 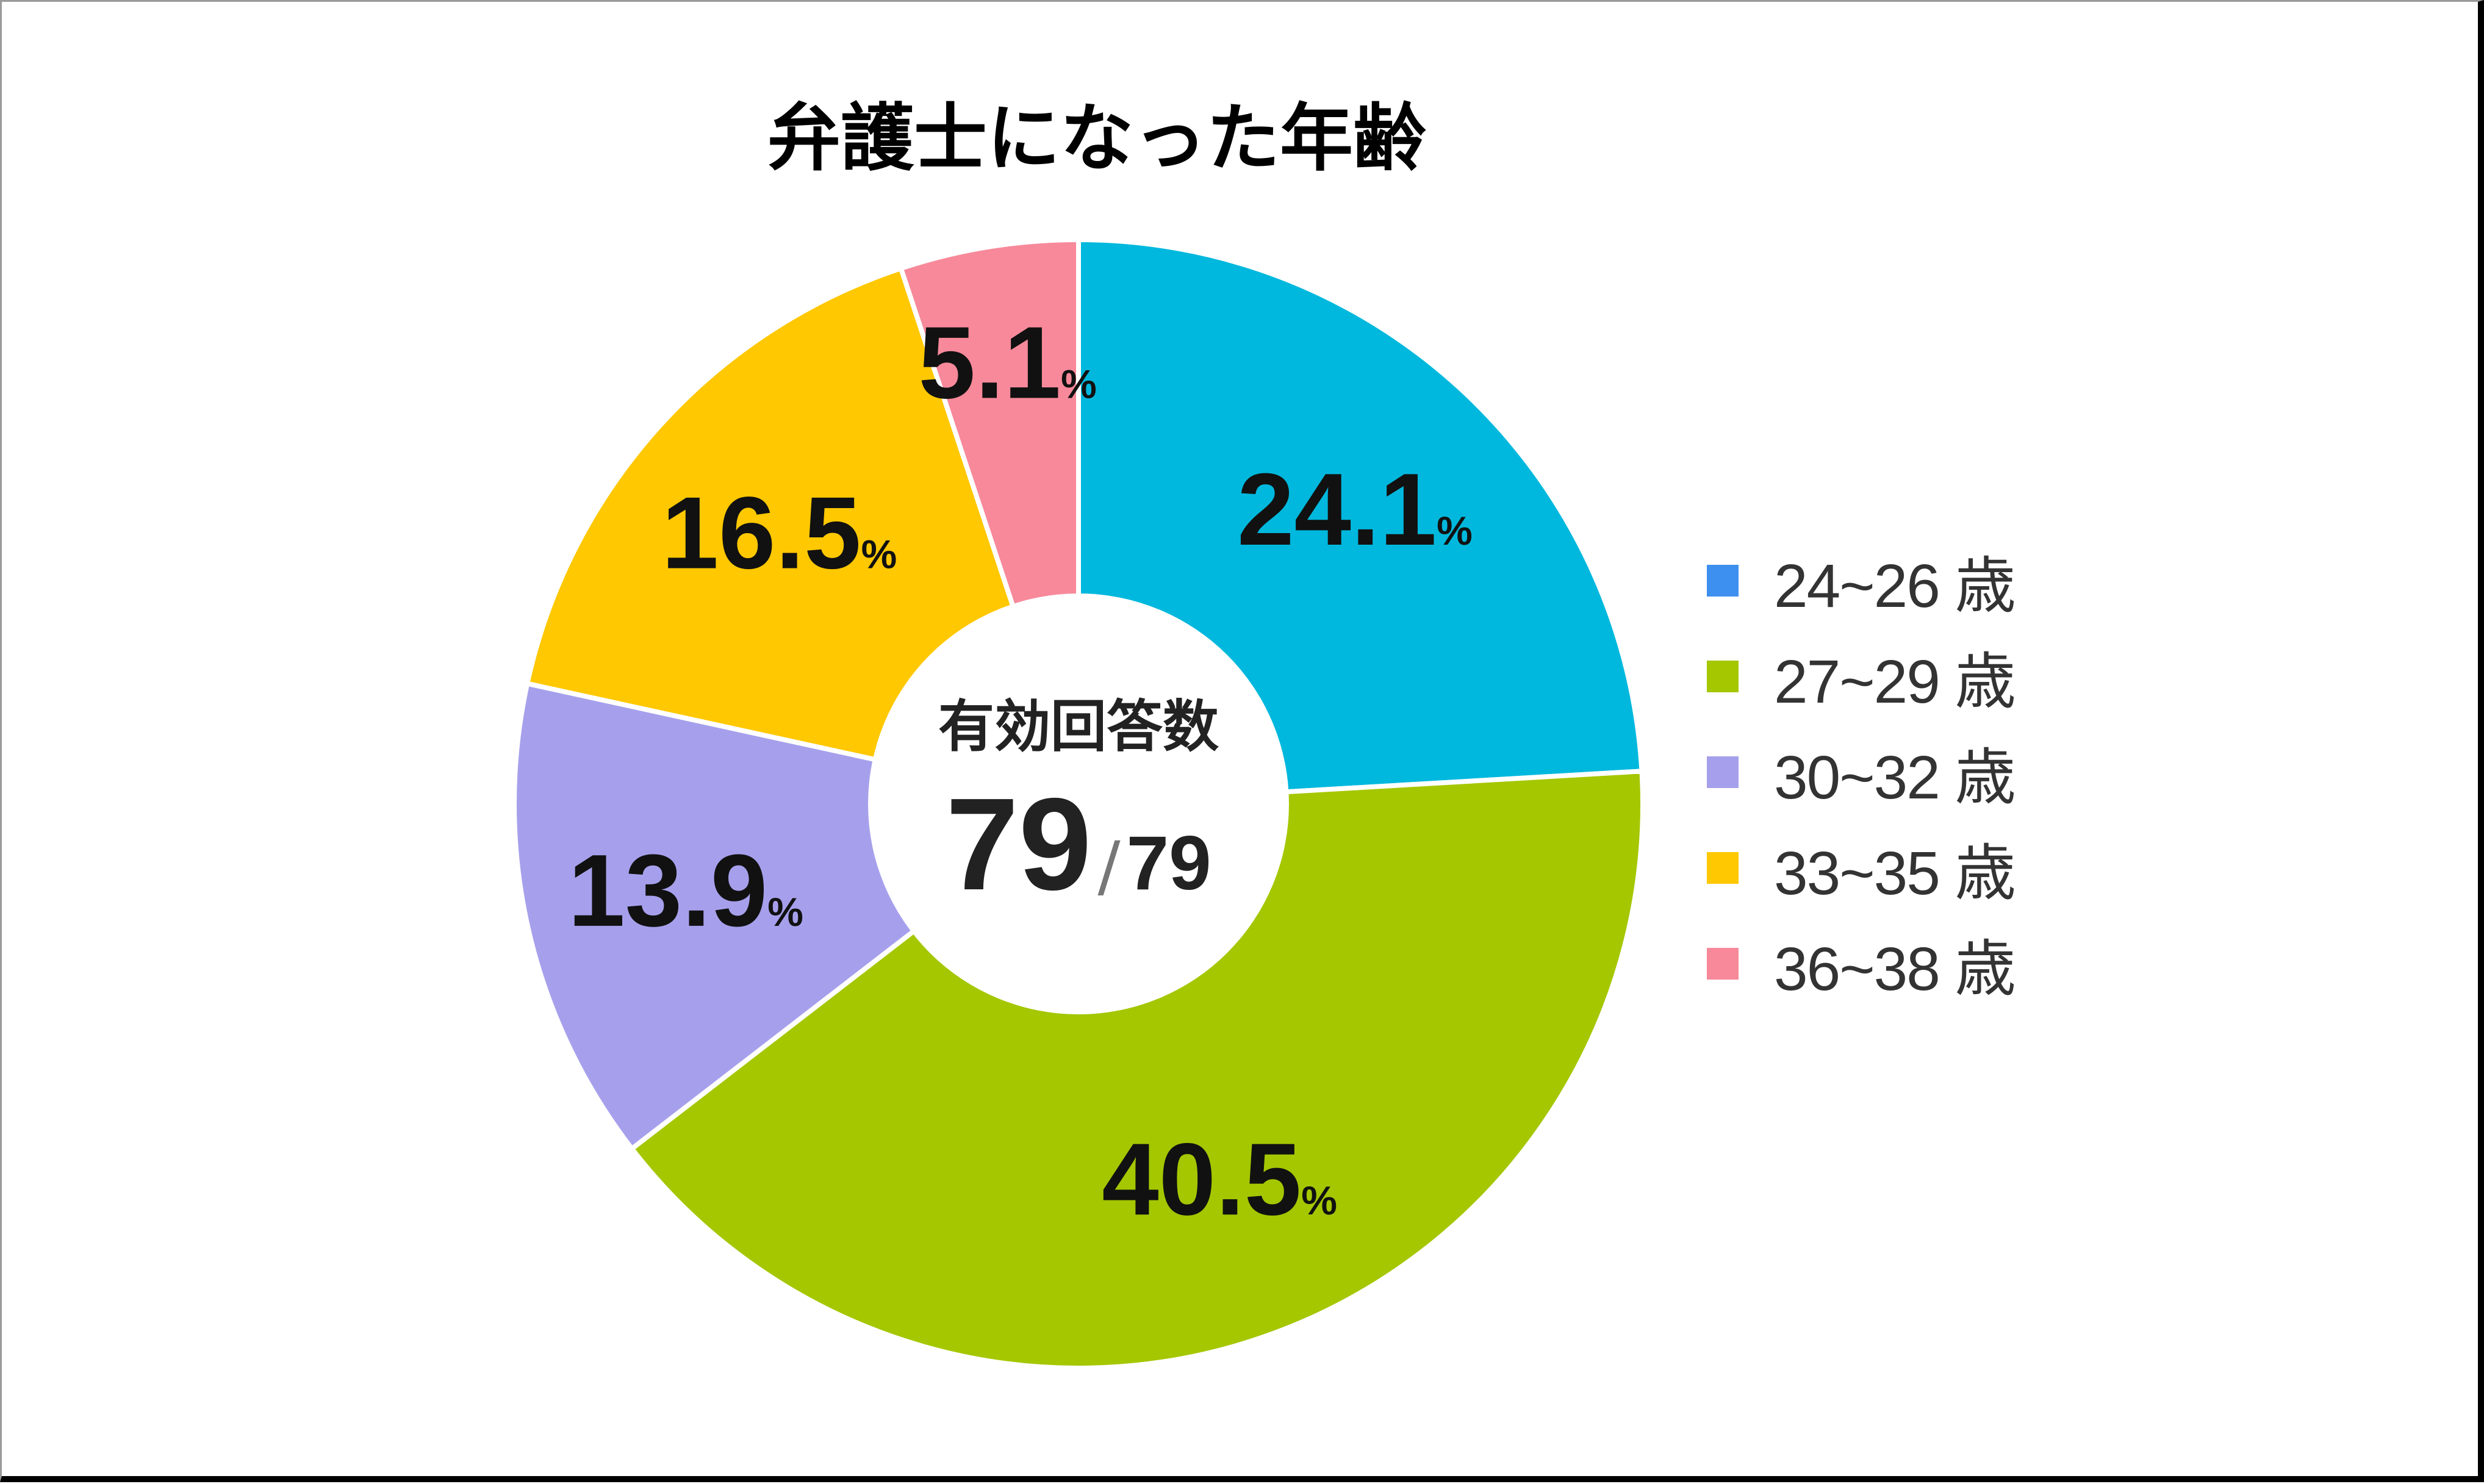 What do you see at coordinates (1895, 586) in the screenshot?
I see `legend-label: 24~26 歳` at bounding box center [1895, 586].